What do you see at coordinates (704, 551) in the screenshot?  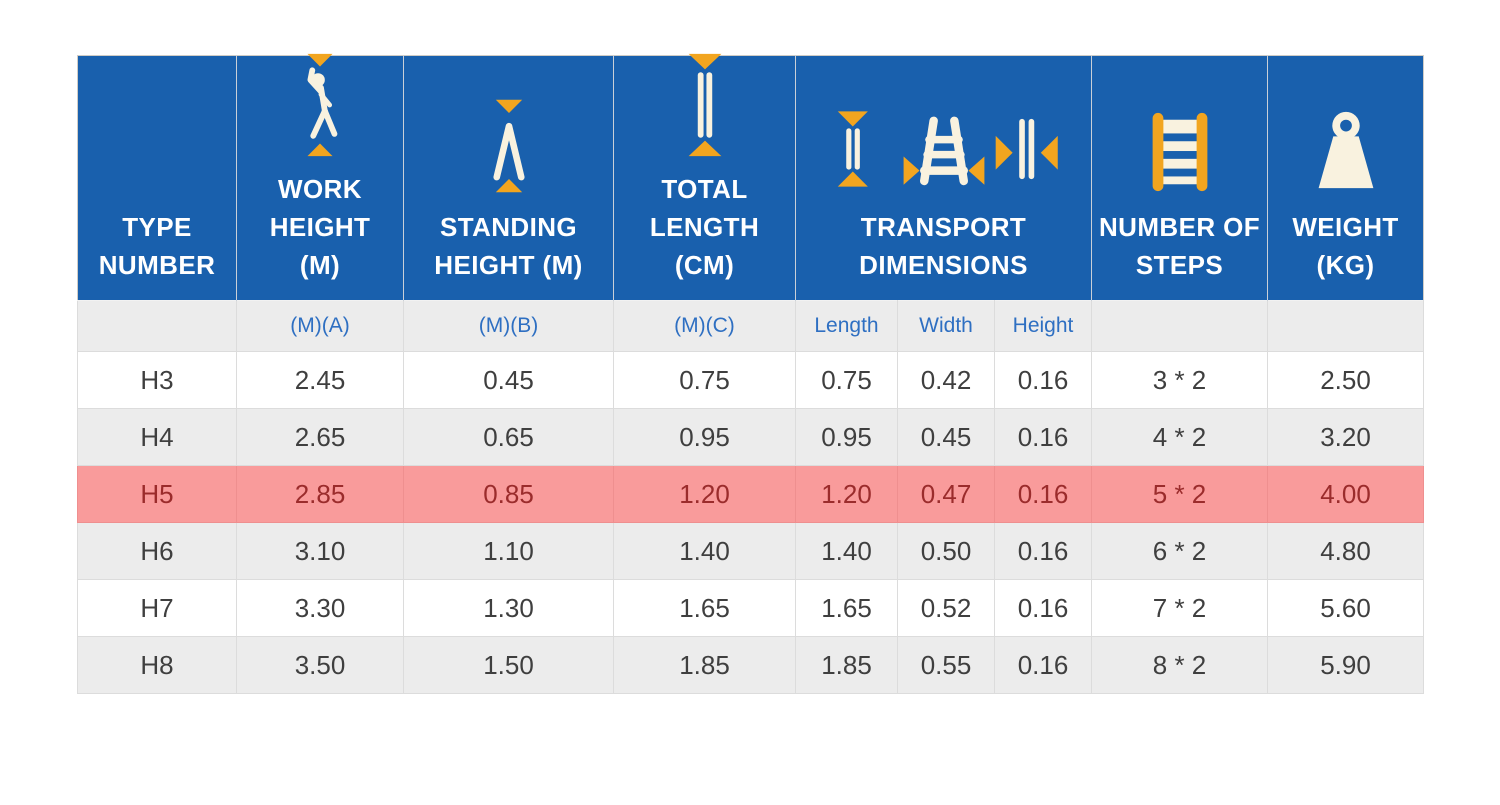 I see `cell-total-length: 1.40` at bounding box center [704, 551].